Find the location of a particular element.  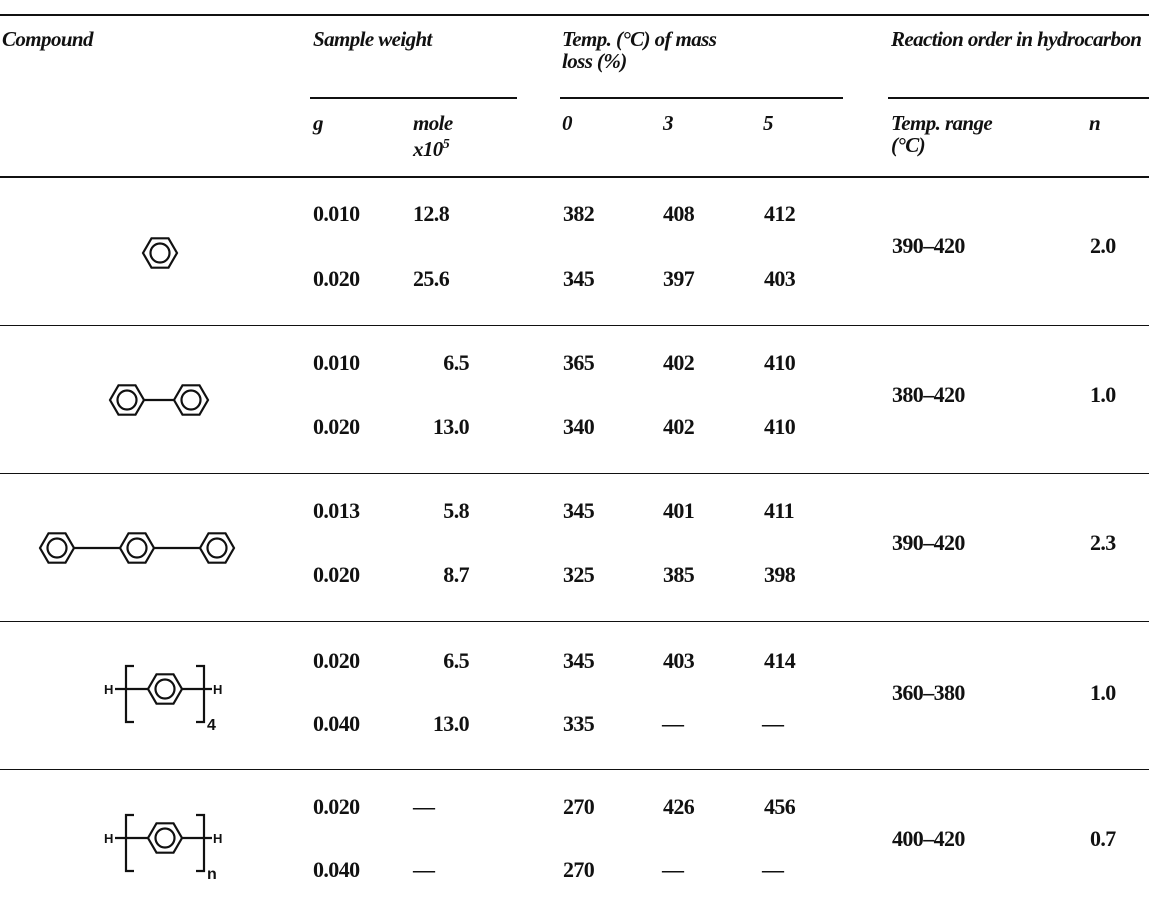

row2-g-1: 0.010 is located at coordinates (336, 362).